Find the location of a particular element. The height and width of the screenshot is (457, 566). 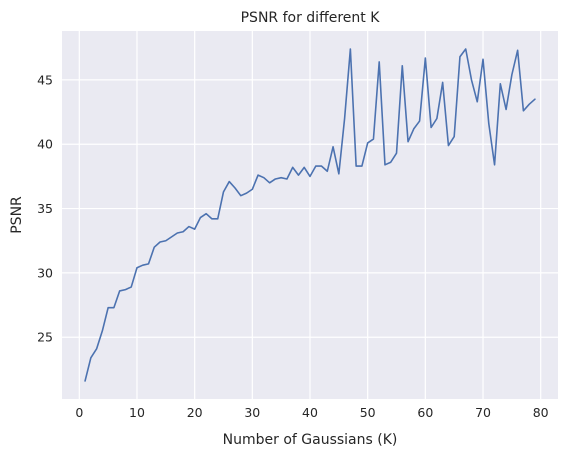

y-tick-label: 25 is located at coordinates (45, 337).